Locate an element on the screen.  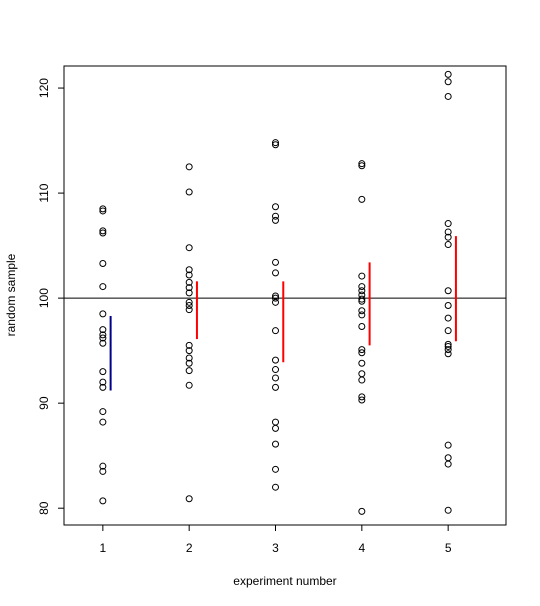
x-axis-title: experiment number is located at coordinates (284, 581).